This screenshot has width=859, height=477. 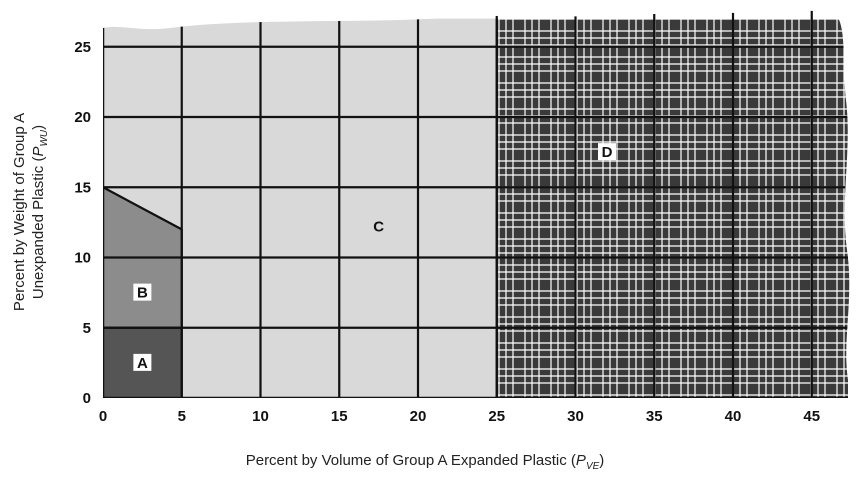 I want to click on x-tick-label: 35, so click(x=654, y=416).